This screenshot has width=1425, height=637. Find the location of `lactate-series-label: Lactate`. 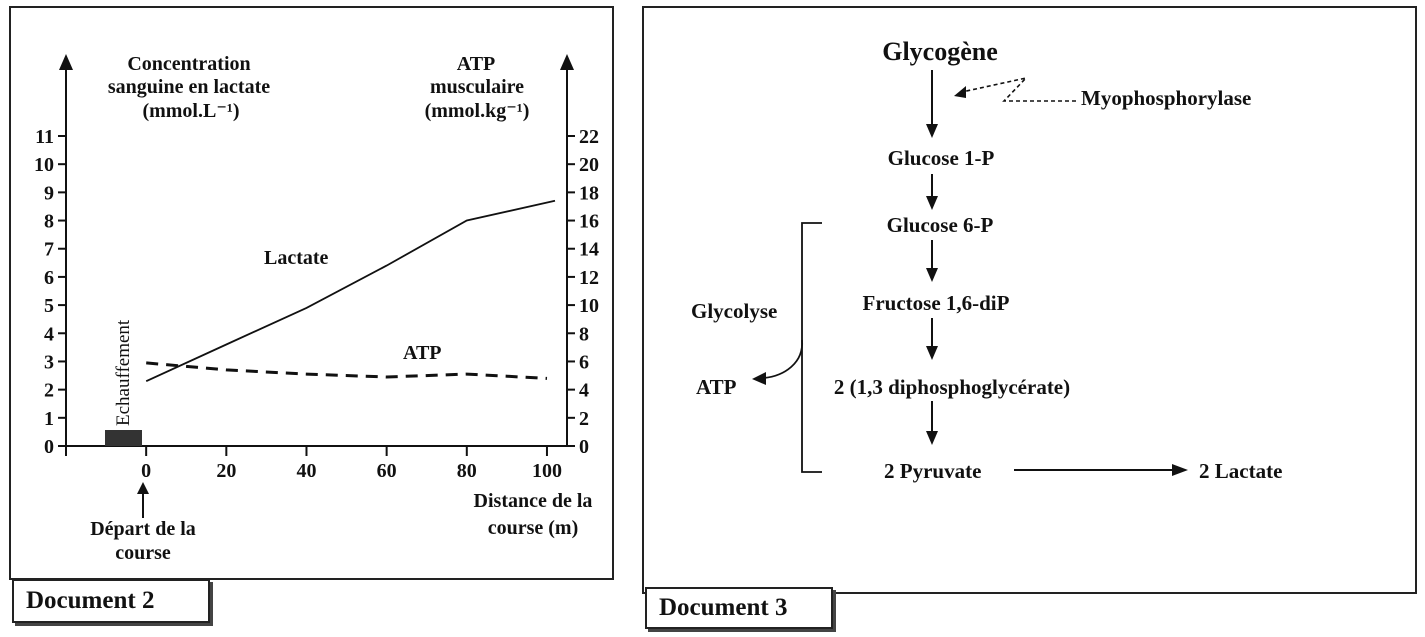

lactate-series-label: Lactate is located at coordinates (296, 258).